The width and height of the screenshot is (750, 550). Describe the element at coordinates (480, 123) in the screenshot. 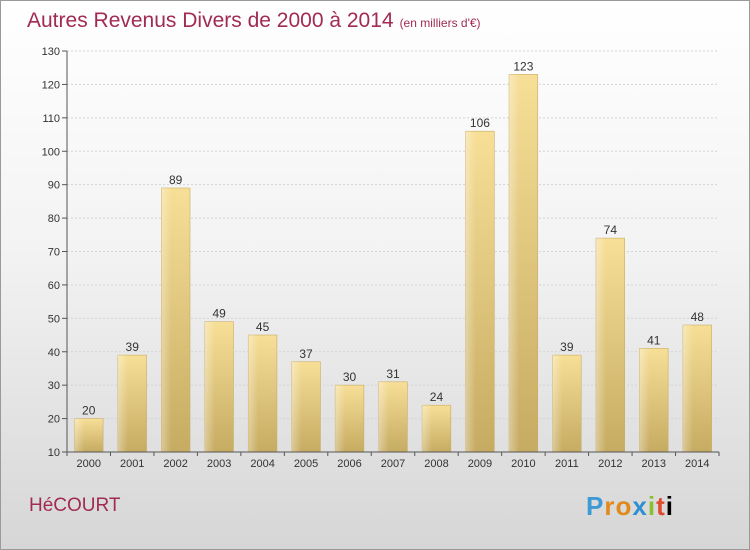

I see `bar-value-label: 106` at that location.